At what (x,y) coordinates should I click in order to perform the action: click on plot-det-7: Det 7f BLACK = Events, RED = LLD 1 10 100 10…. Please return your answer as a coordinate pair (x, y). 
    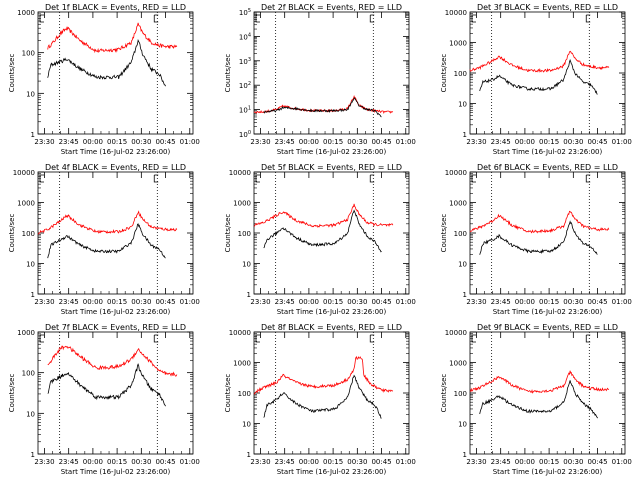
    Looking at the image, I should click on (104, 399).